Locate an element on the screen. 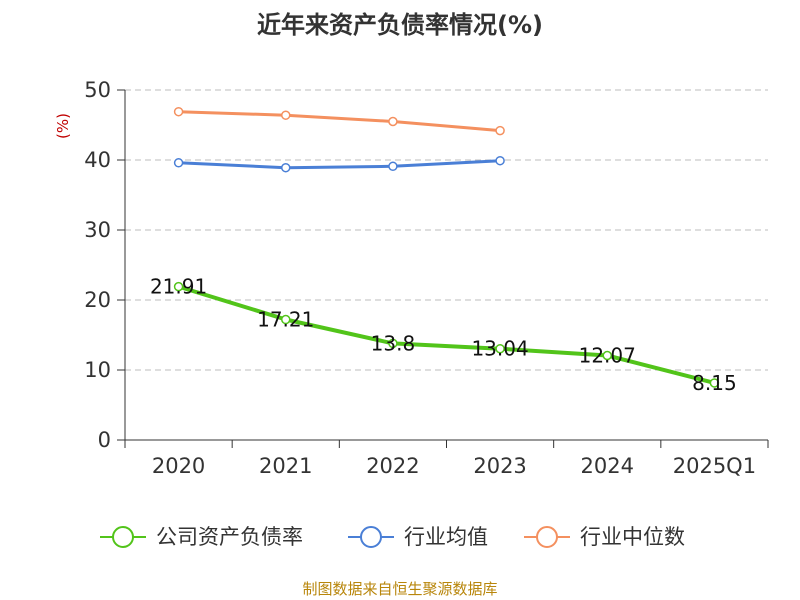 The image size is (800, 600). y-tick-label: 30 is located at coordinates (97, 230).